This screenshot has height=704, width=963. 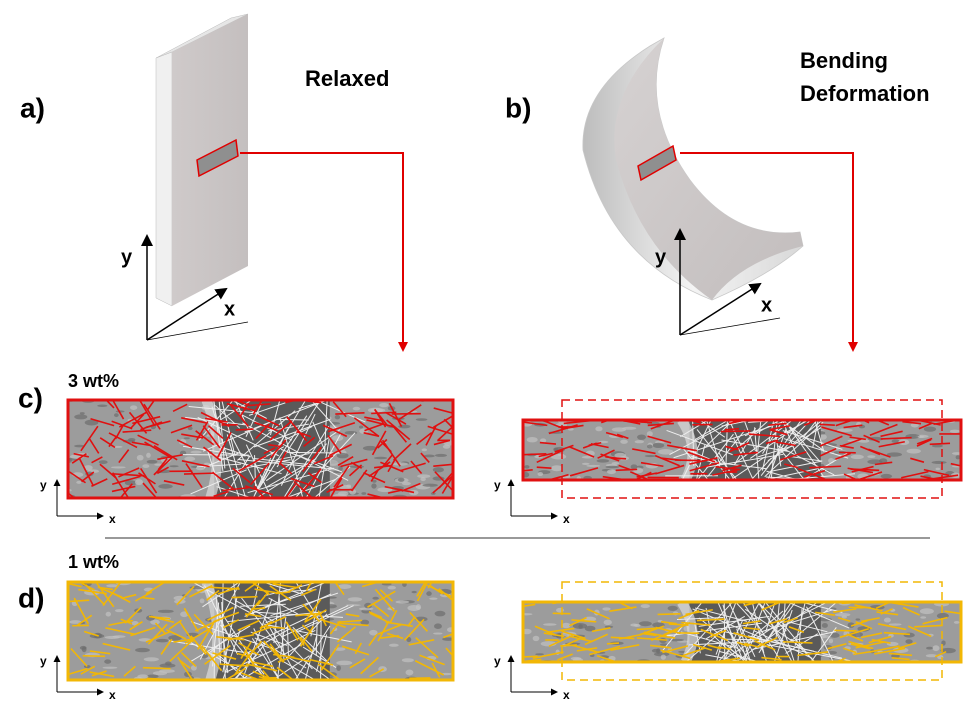 I want to click on z-axis, so click(x=730, y=326).